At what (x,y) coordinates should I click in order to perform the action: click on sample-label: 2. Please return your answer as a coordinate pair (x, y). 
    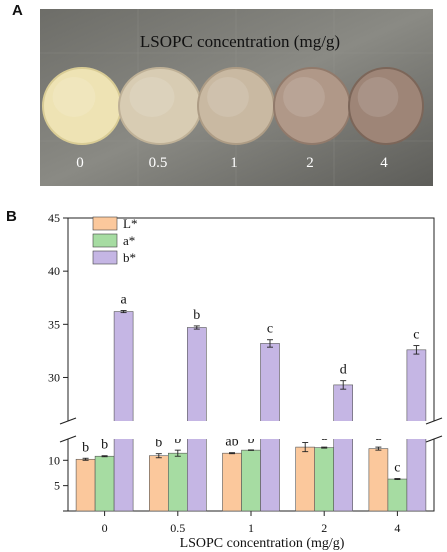
    Looking at the image, I should click on (310, 163).